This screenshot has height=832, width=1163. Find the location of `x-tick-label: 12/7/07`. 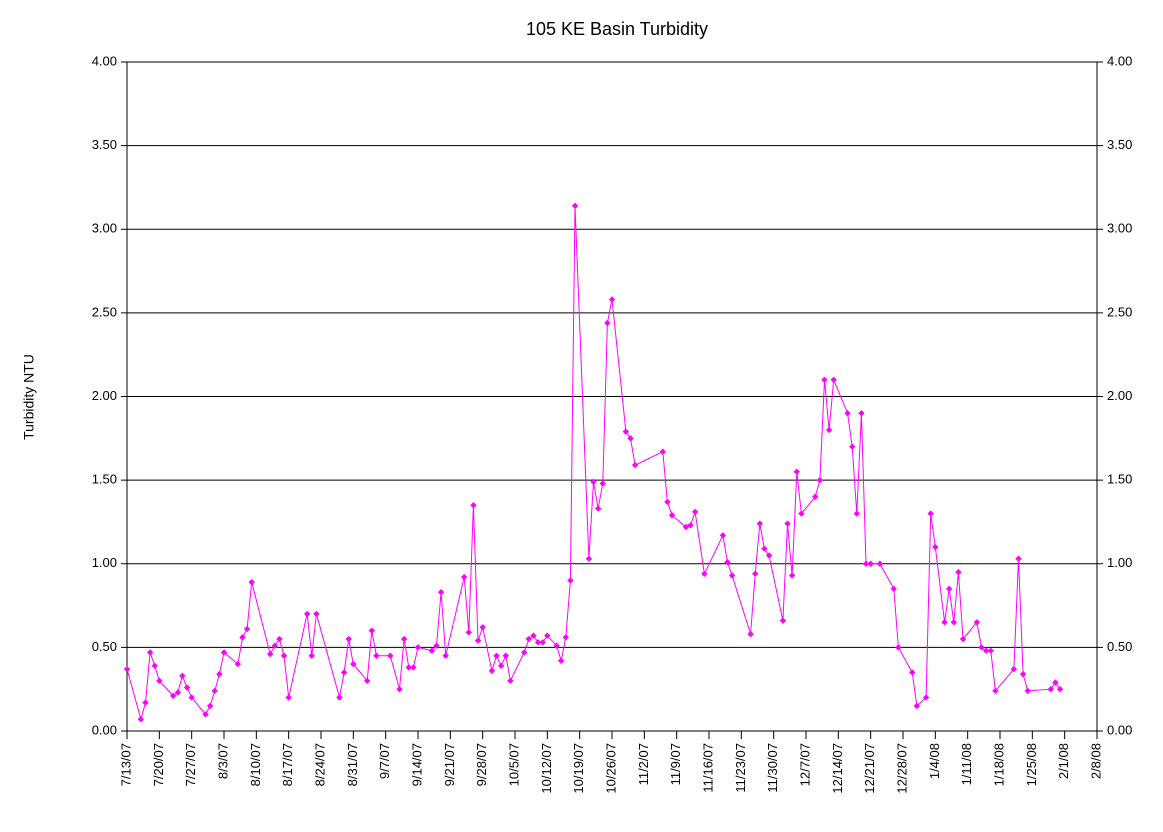

x-tick-label: 12/7/07 is located at coordinates (804, 764).